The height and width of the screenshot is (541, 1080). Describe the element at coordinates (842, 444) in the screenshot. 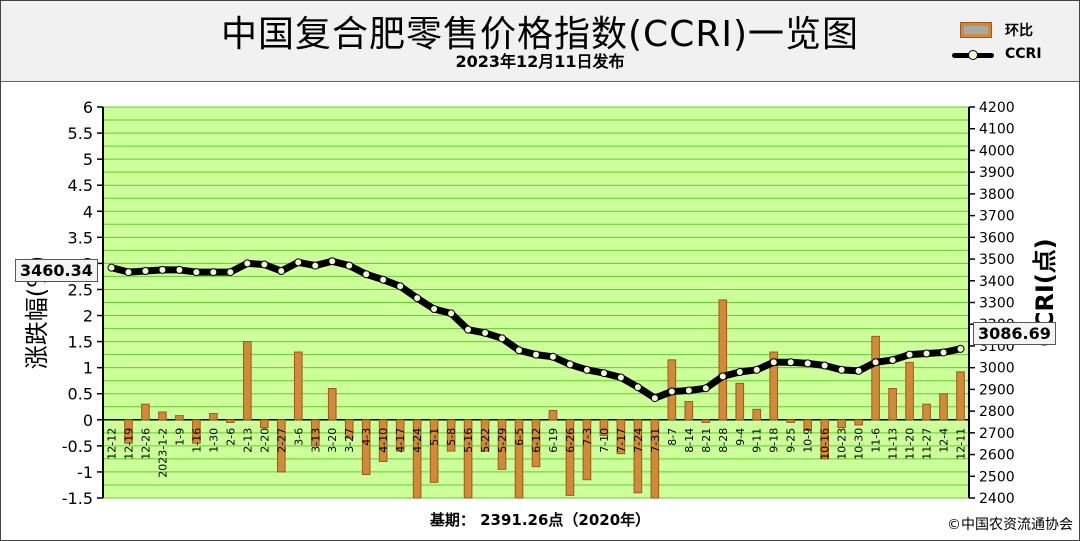

I see `x-tick-label: 10-23` at that location.